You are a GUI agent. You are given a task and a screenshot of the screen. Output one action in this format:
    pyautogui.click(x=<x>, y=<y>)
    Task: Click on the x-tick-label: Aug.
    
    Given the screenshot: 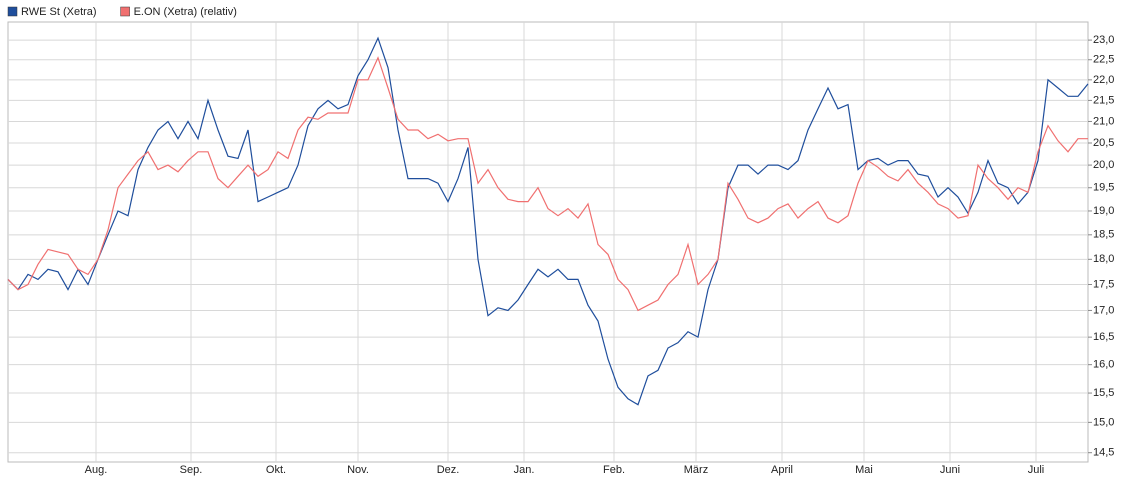 What is the action you would take?
    pyautogui.click(x=96, y=470)
    